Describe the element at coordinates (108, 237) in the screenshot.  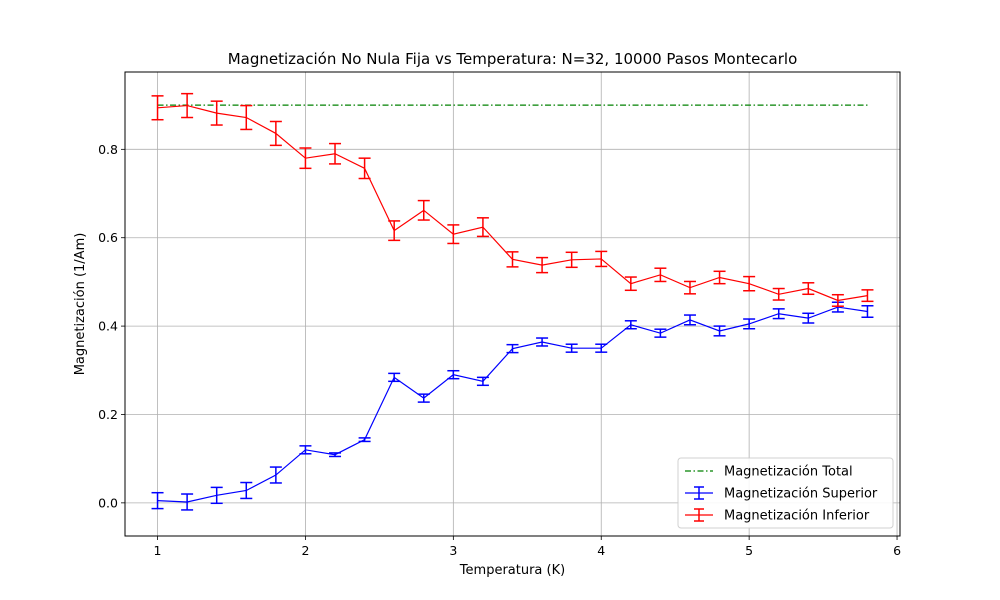
I see `y-tick-label: 0.6` at that location.